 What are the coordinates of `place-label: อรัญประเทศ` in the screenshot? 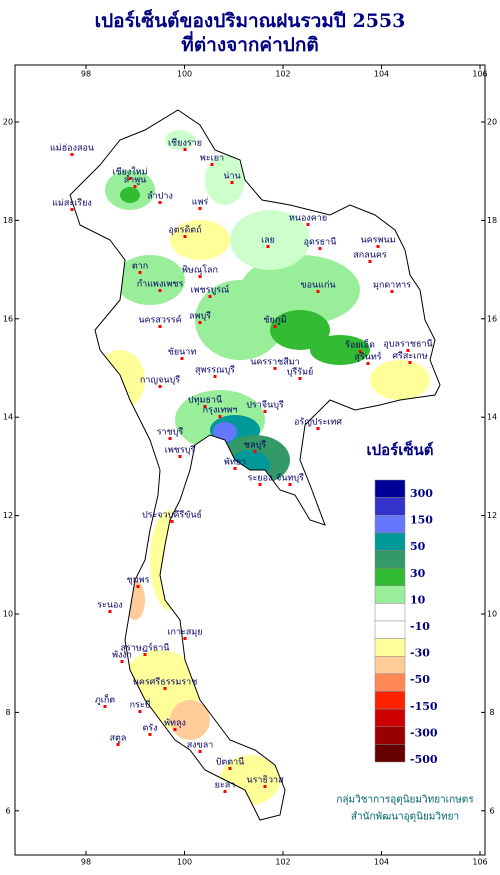 It's located at (318, 423).